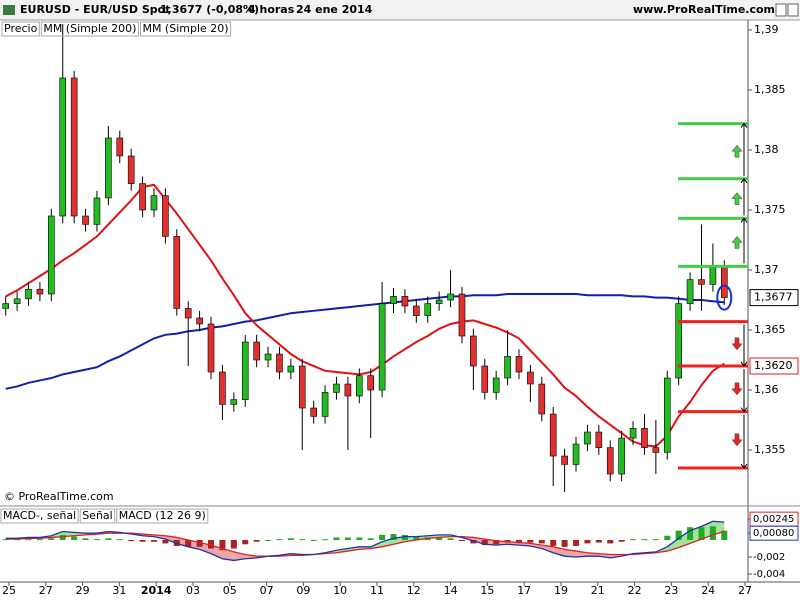 The width and height of the screenshot is (800, 600). What do you see at coordinates (598, 590) in the screenshot?
I see `x-tick-label: 21` at bounding box center [598, 590].